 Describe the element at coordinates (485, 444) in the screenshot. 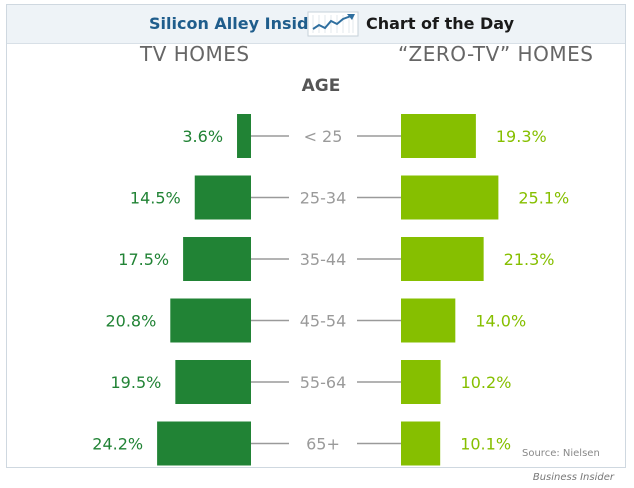

I see `value-label-zero-tv-homes: 10.1%` at that location.